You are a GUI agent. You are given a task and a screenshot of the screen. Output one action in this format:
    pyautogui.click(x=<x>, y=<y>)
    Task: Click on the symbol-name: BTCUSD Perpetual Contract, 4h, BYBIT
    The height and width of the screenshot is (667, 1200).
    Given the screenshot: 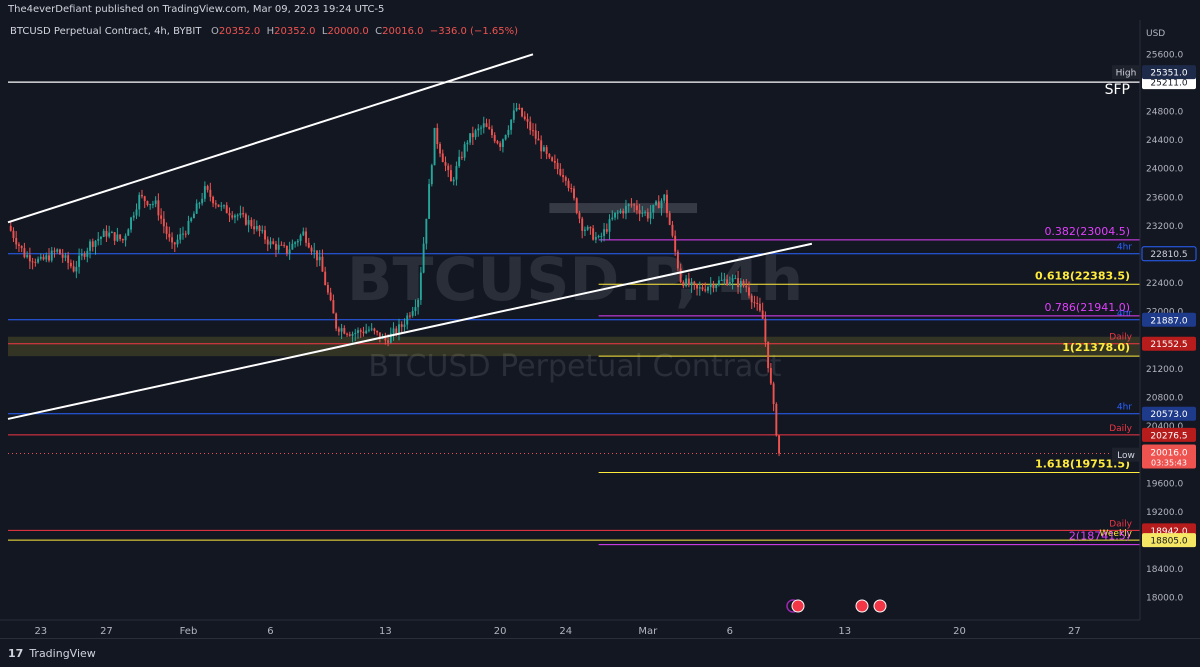 What is the action you would take?
    pyautogui.click(x=106, y=31)
    